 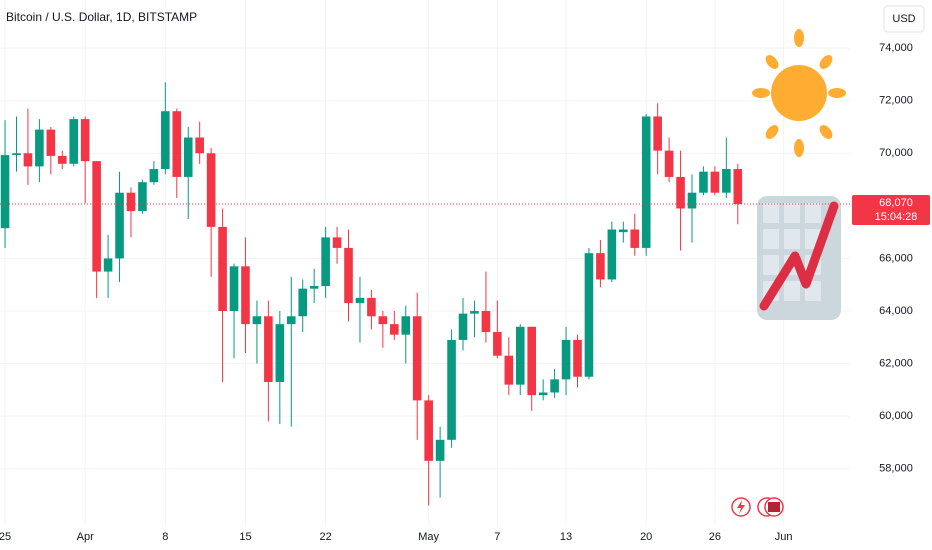 What do you see at coordinates (566, 537) in the screenshot?
I see `x-tick-label: 13` at bounding box center [566, 537].